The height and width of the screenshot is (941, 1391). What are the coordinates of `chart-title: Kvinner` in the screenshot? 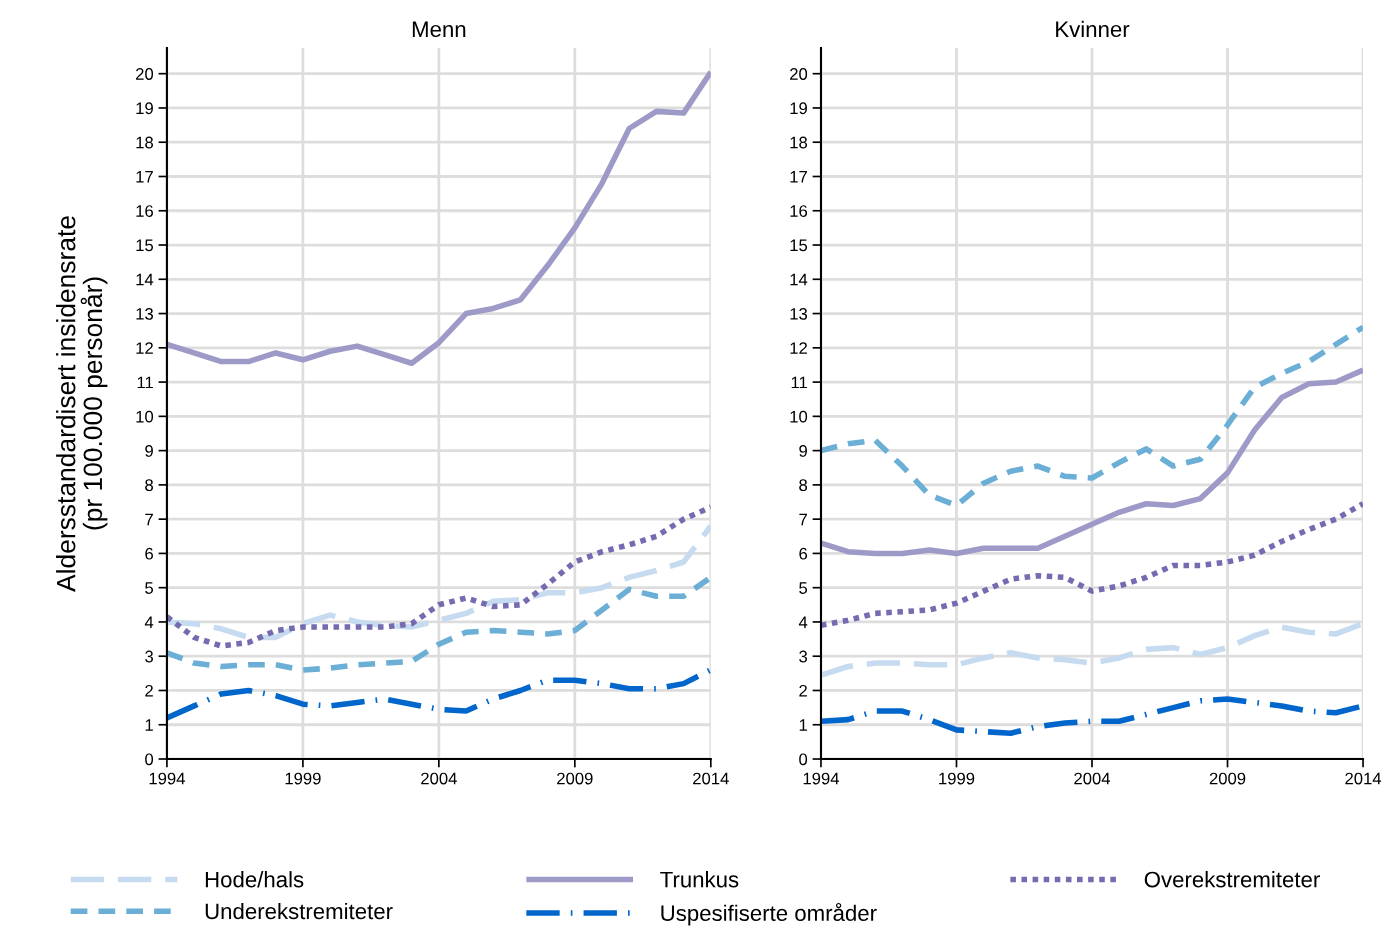 It's located at (1093, 29).